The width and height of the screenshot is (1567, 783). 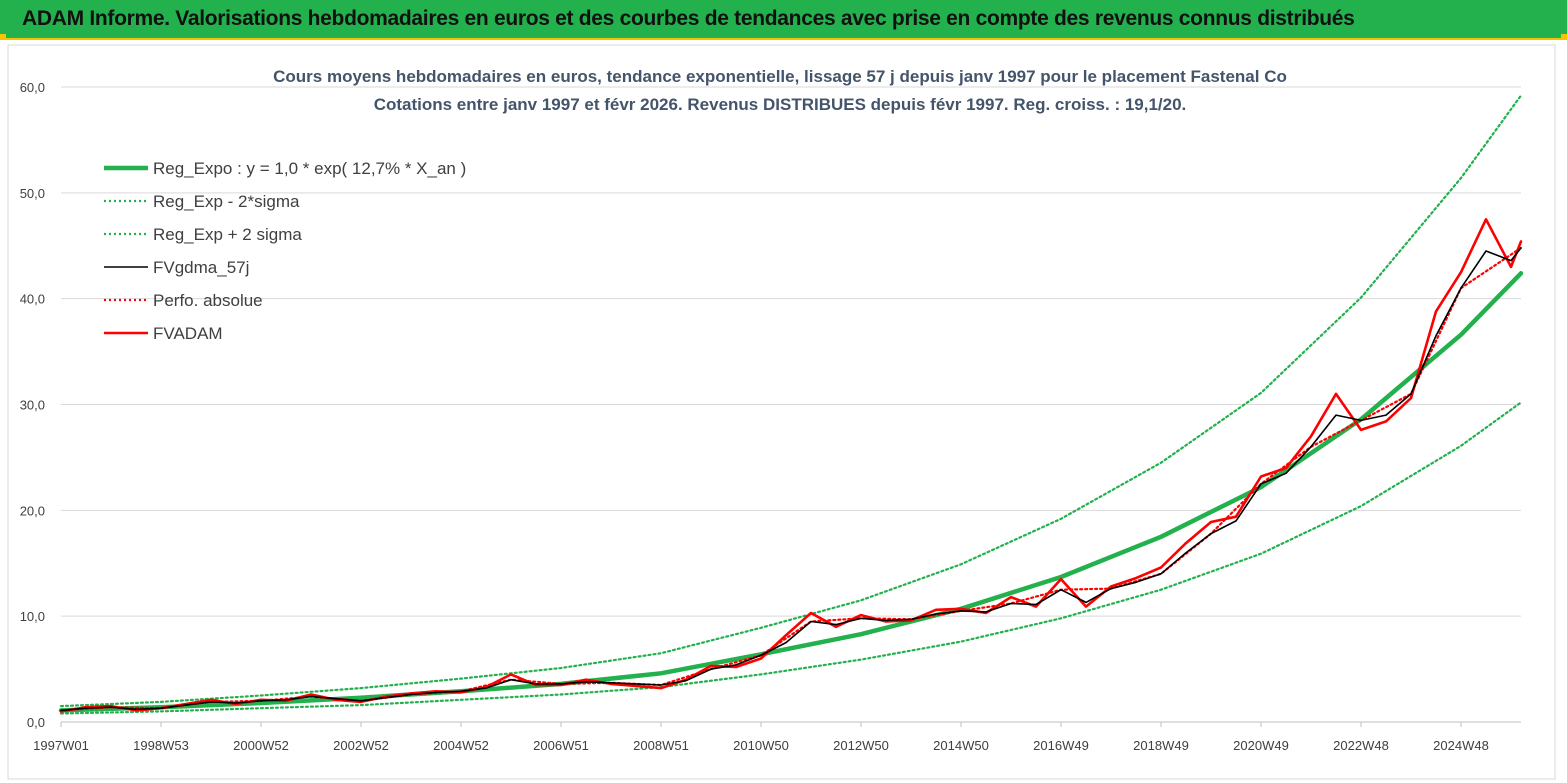 What do you see at coordinates (761, 745) in the screenshot?
I see `x-tick-label: 2010W50` at bounding box center [761, 745].